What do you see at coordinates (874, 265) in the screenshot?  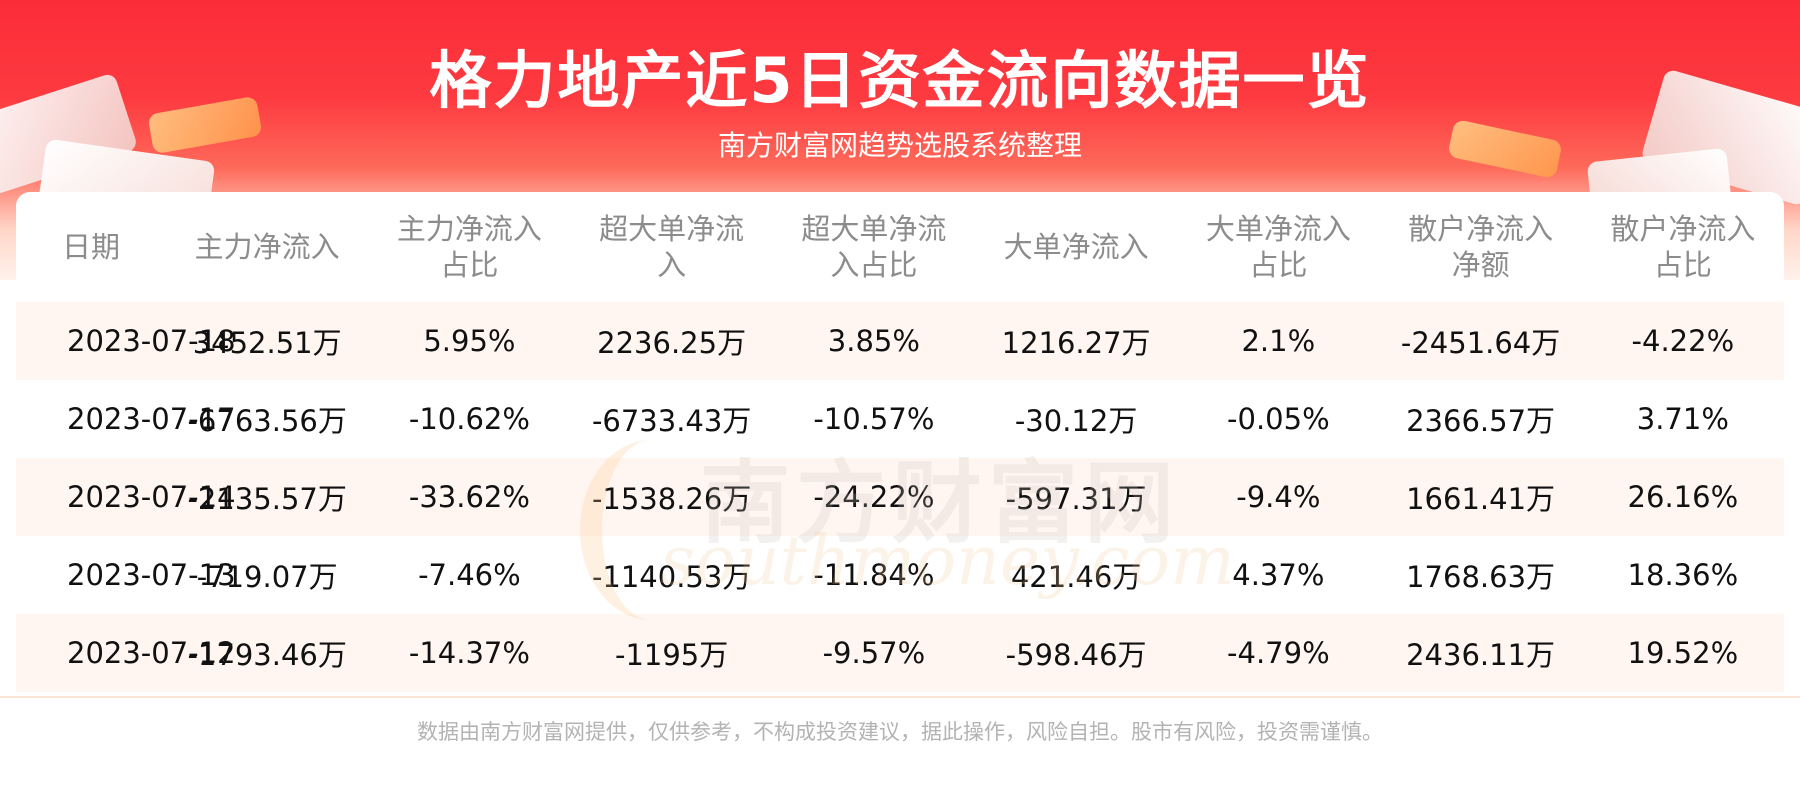 I see `column-header-line: 入占比` at bounding box center [874, 265].